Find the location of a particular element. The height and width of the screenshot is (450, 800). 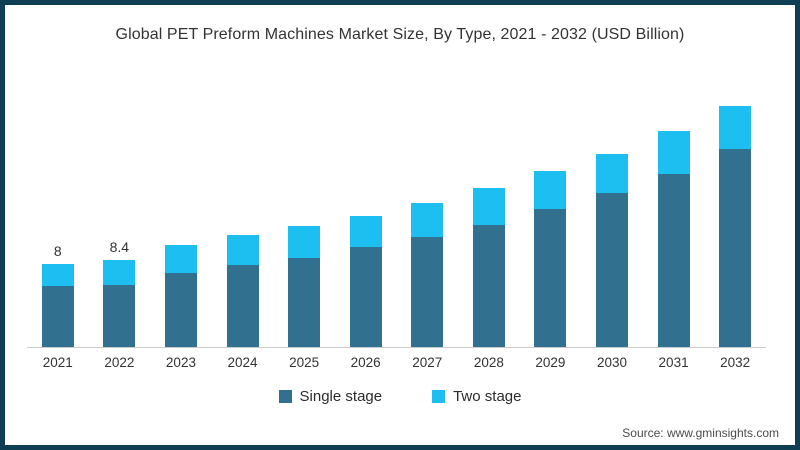

bar-column-2025 is located at coordinates (304, 216).